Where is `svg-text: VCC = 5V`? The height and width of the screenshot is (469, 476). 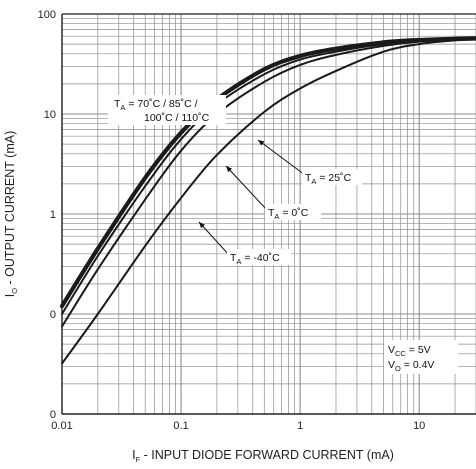
svg-text: VCC = 5V is located at coordinates (409, 351).